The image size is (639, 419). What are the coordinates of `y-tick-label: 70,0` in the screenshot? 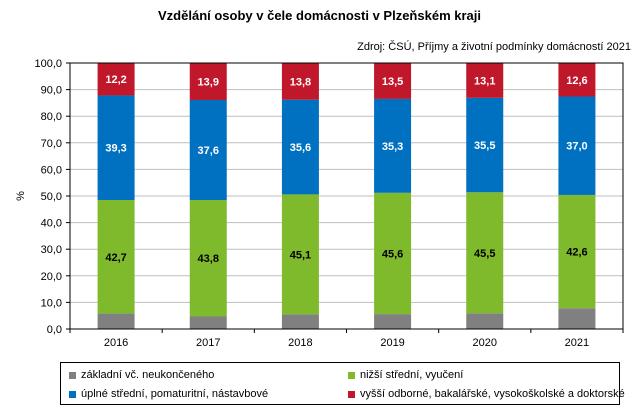 It's located at (51, 144).